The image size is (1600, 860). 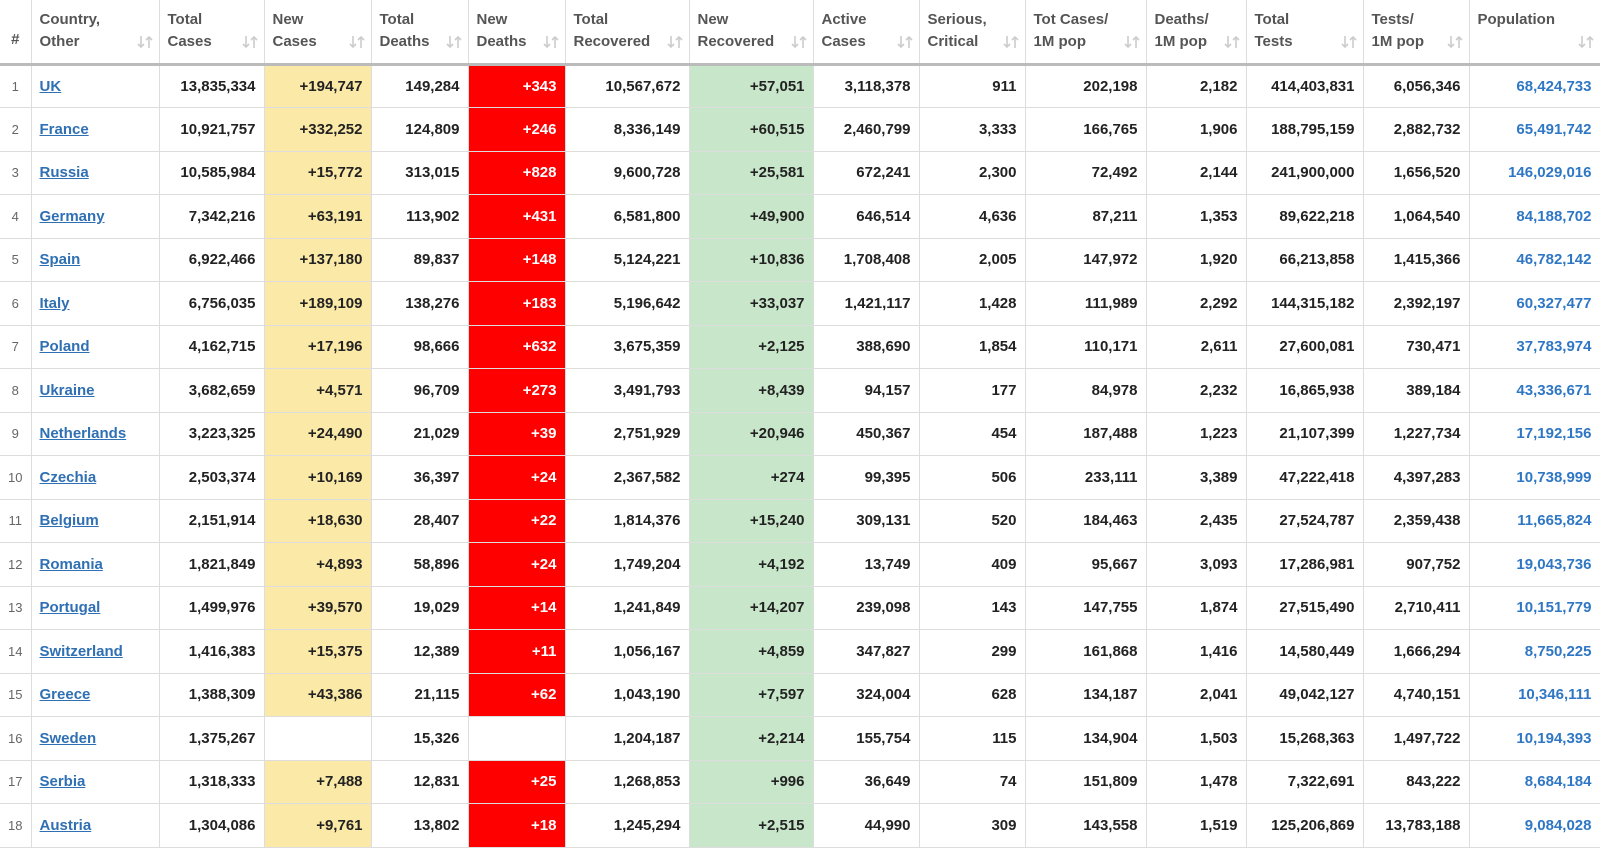 What do you see at coordinates (15, 434) in the screenshot?
I see `cell-value: 9` at bounding box center [15, 434].